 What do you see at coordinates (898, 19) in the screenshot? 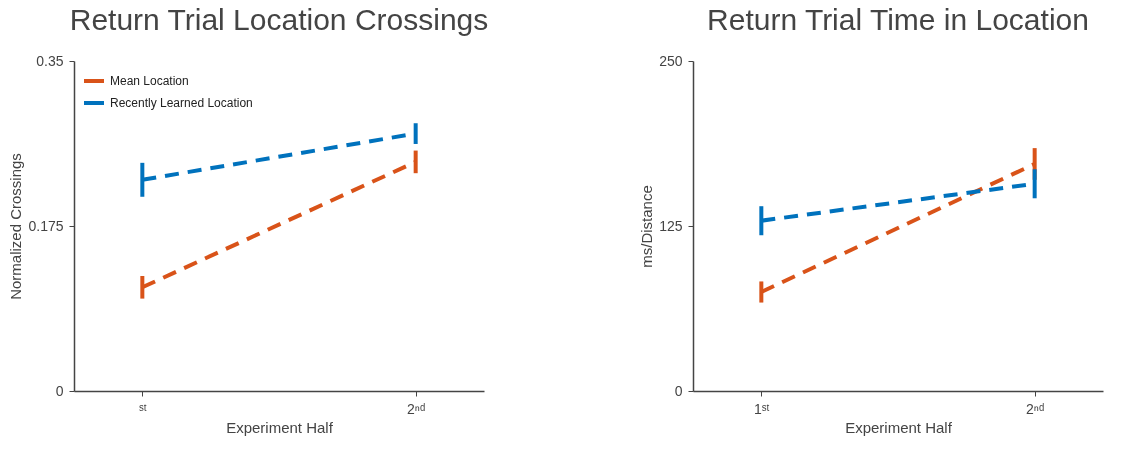
I see `chart-title: Return Trial Time in Location` at bounding box center [898, 19].